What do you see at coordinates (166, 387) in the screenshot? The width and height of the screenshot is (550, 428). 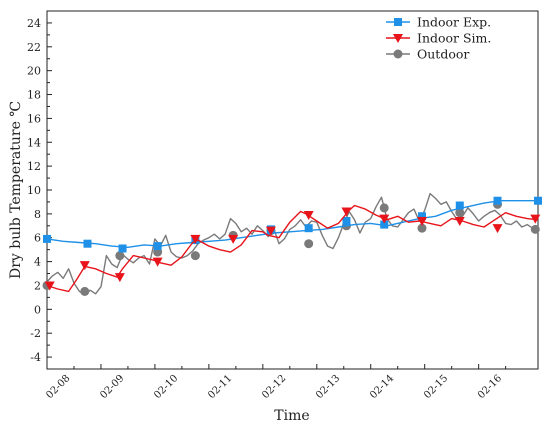 I see `x-tick-label: 02-10` at bounding box center [166, 387].